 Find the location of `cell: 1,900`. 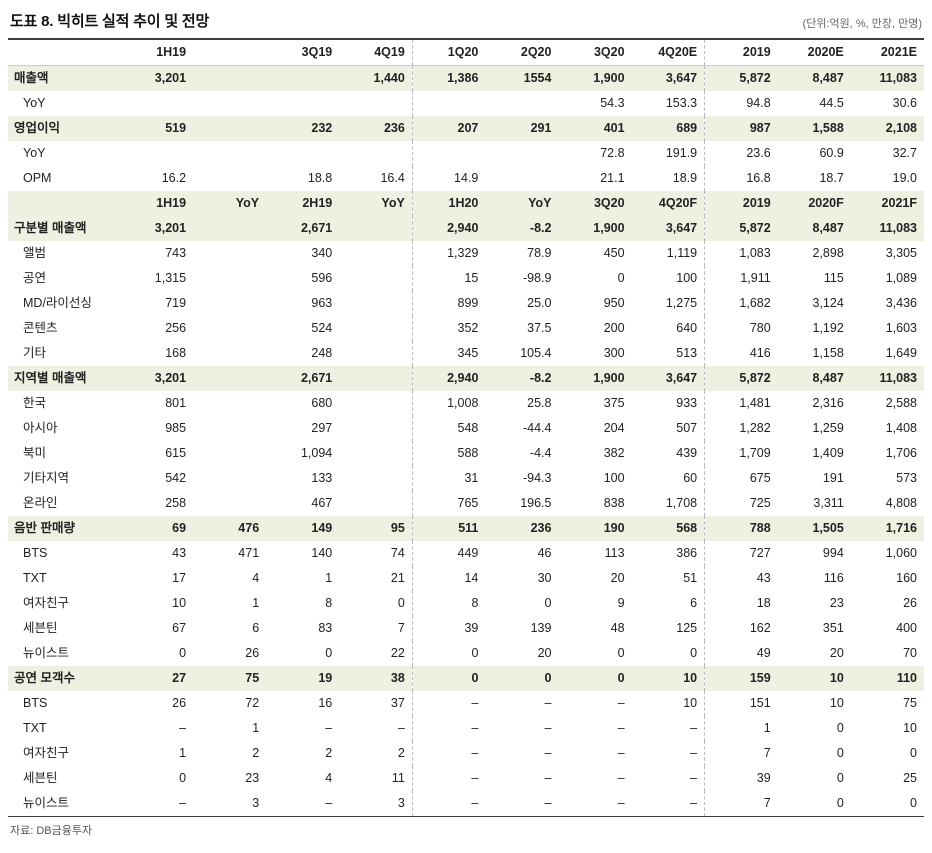

cell: 1,900 is located at coordinates (595, 78).